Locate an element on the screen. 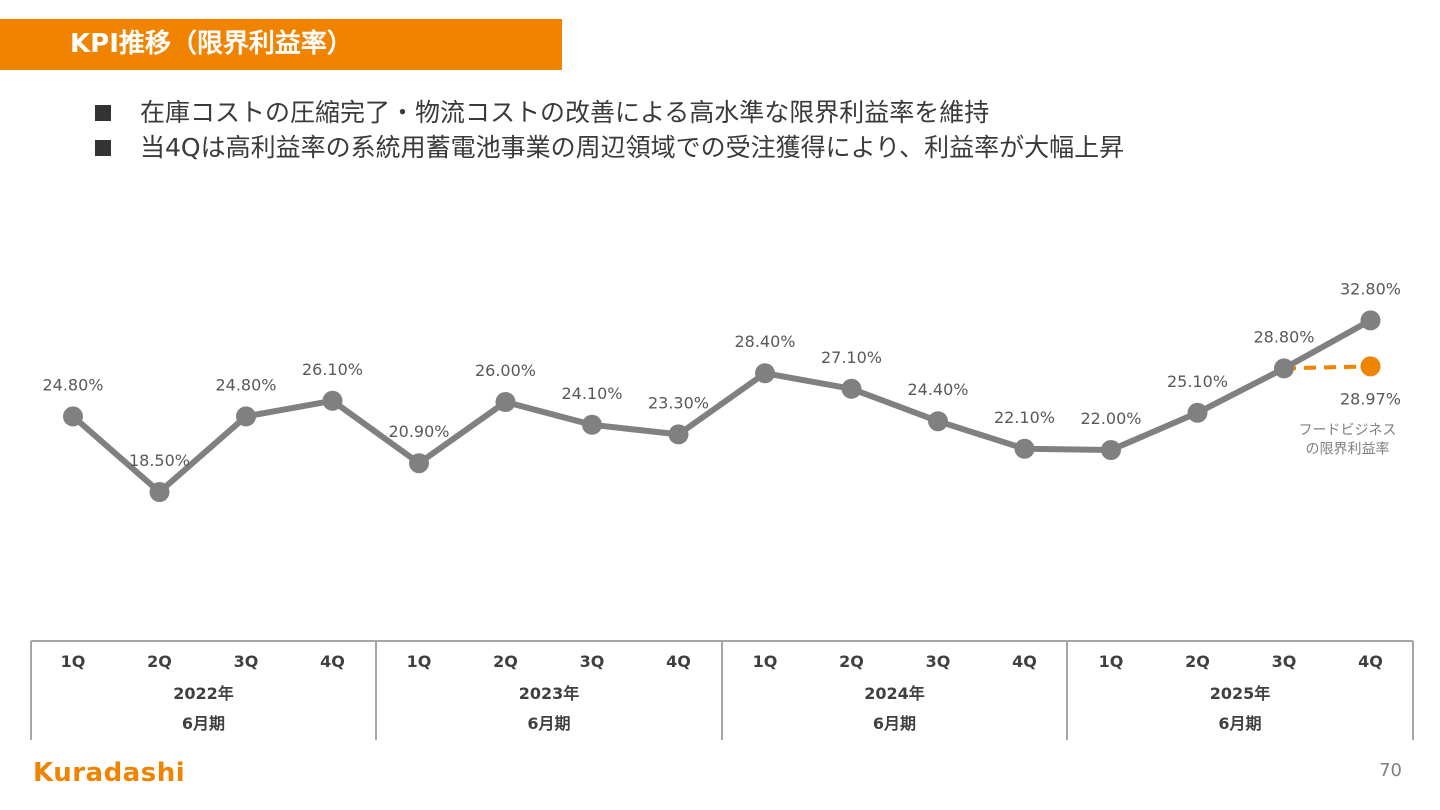 The height and width of the screenshot is (810, 1440). page-number: 70 is located at coordinates (1390, 770).